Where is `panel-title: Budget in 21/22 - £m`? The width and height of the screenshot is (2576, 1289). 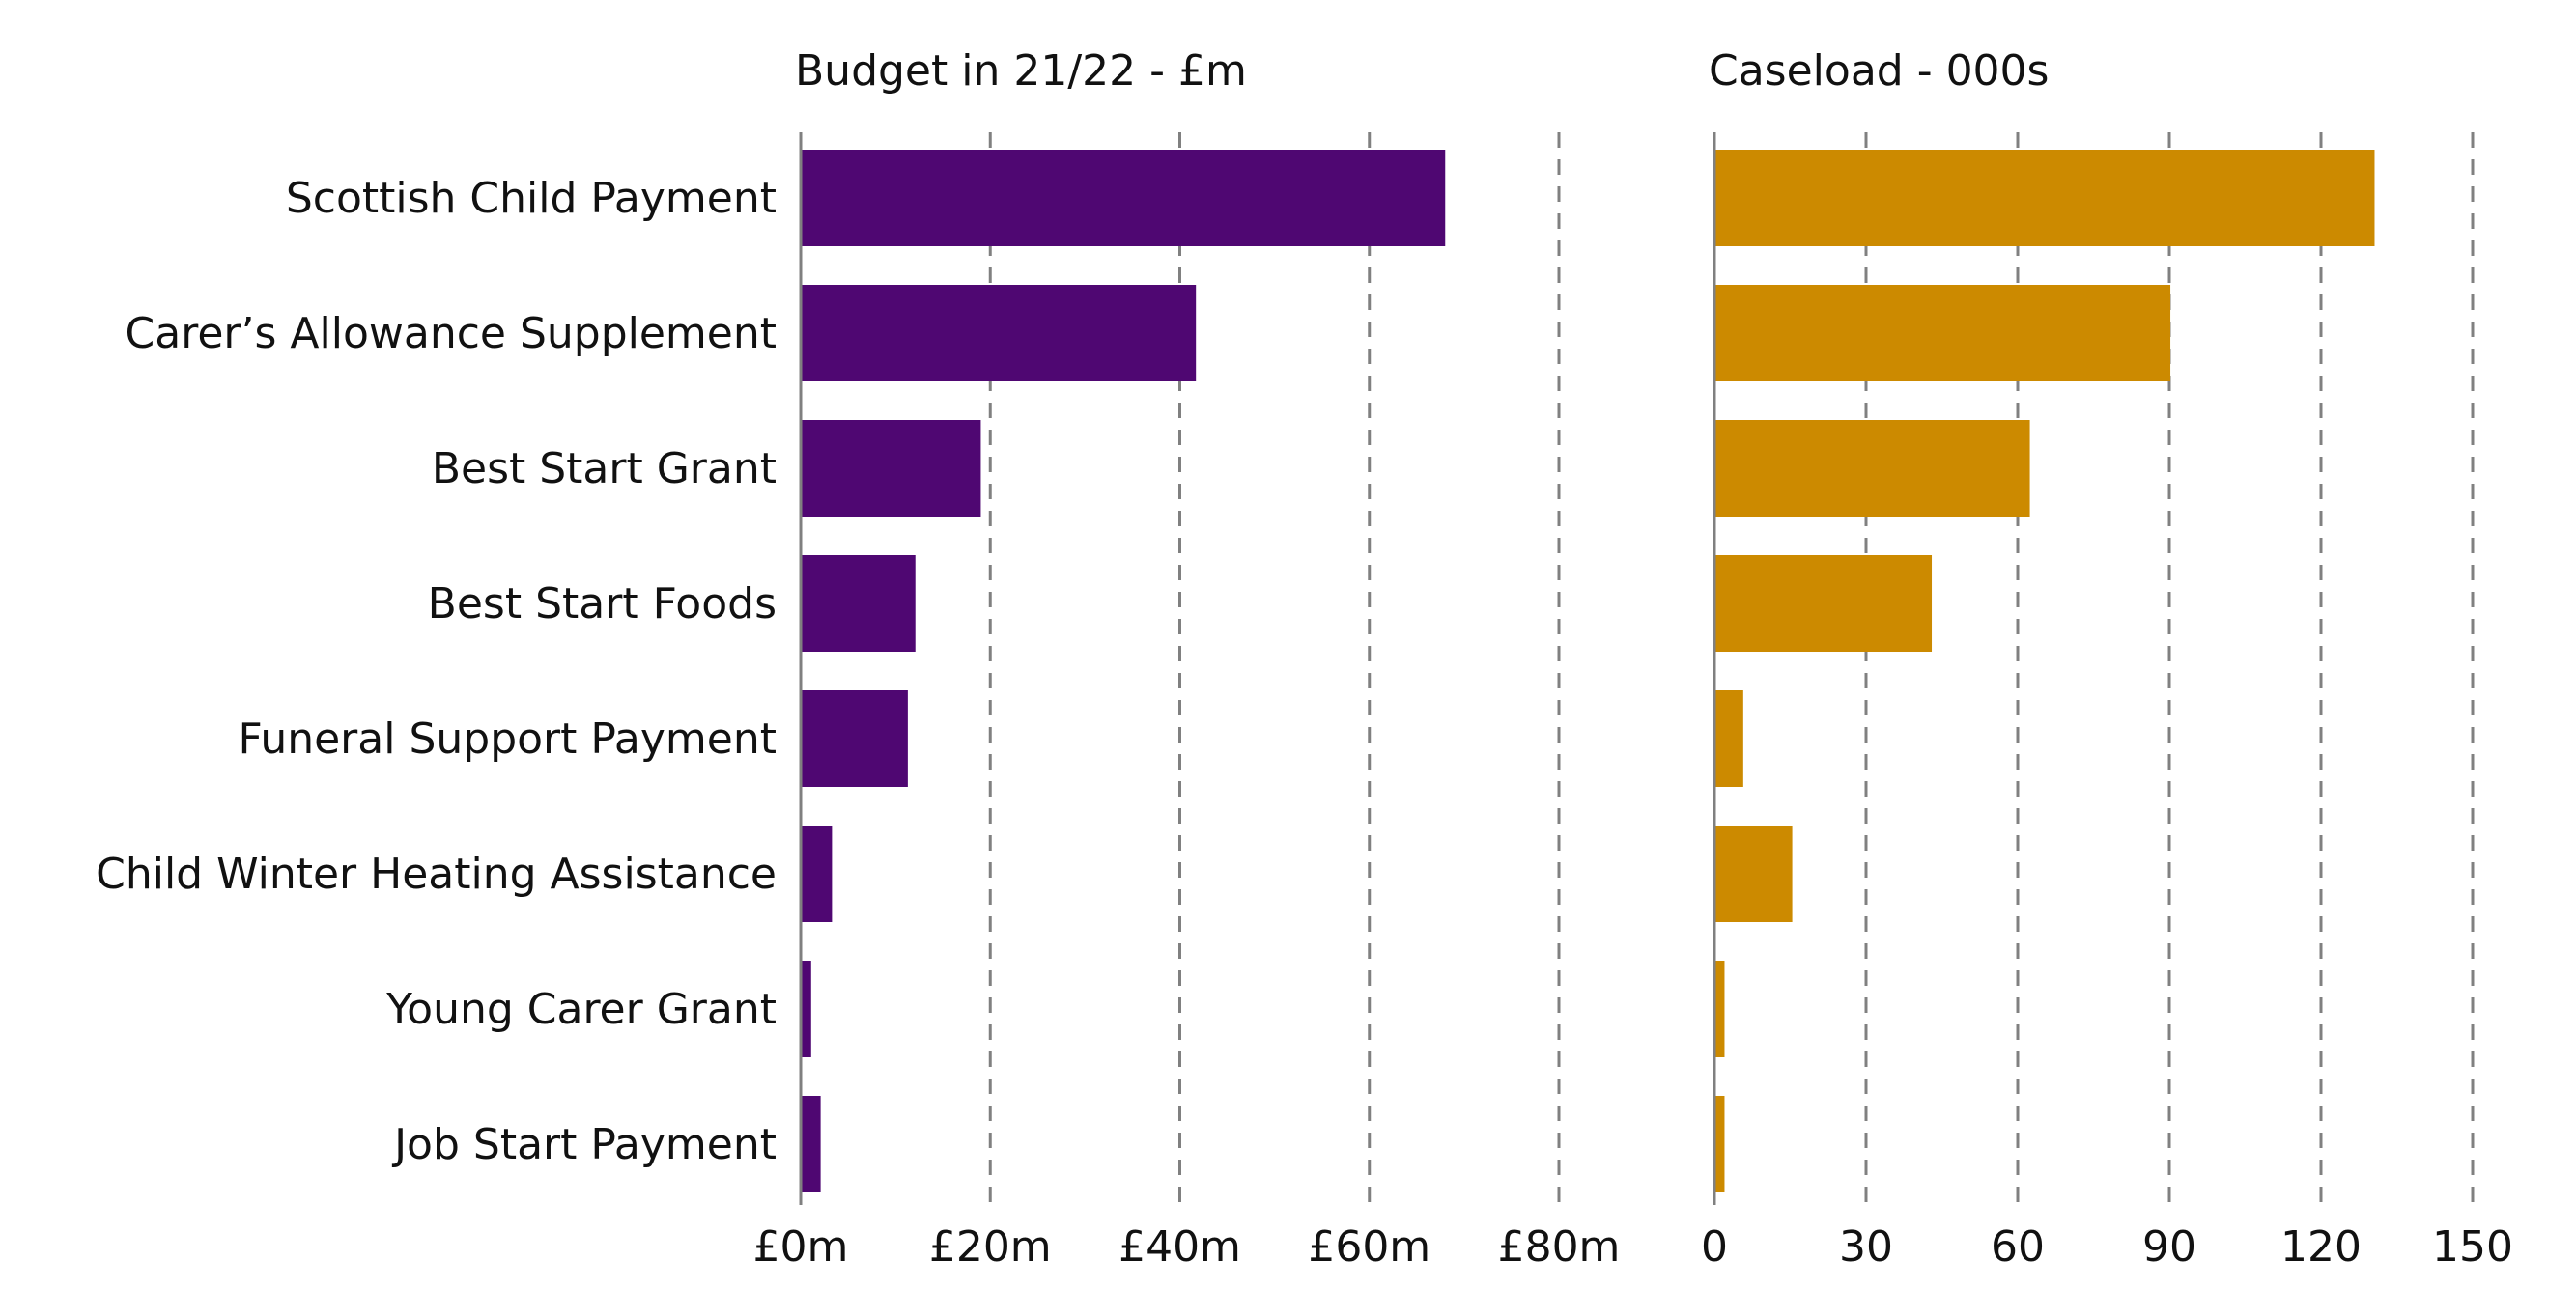
panel-title: Budget in 21/22 - £m is located at coordinates (1021, 71).